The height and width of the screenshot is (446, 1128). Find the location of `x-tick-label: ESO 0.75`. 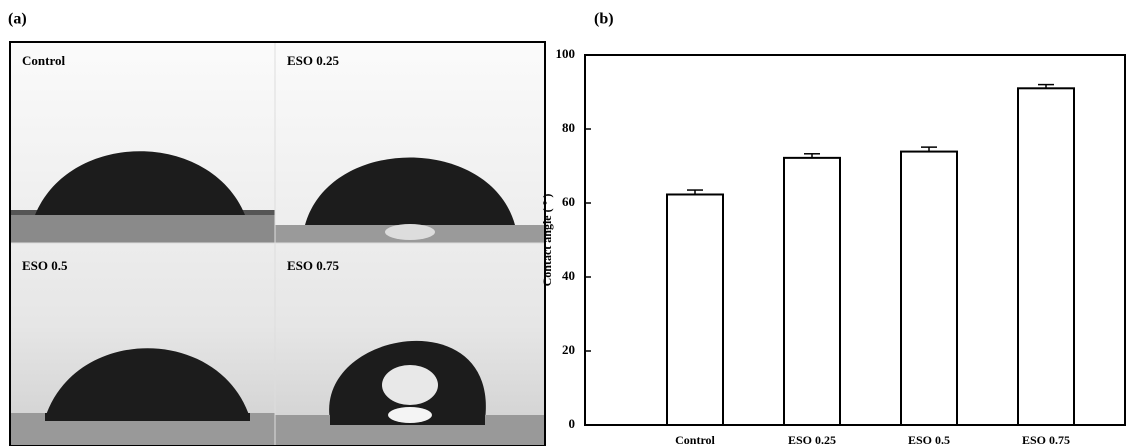

x-tick-label: ESO 0.75 is located at coordinates (1046, 439).